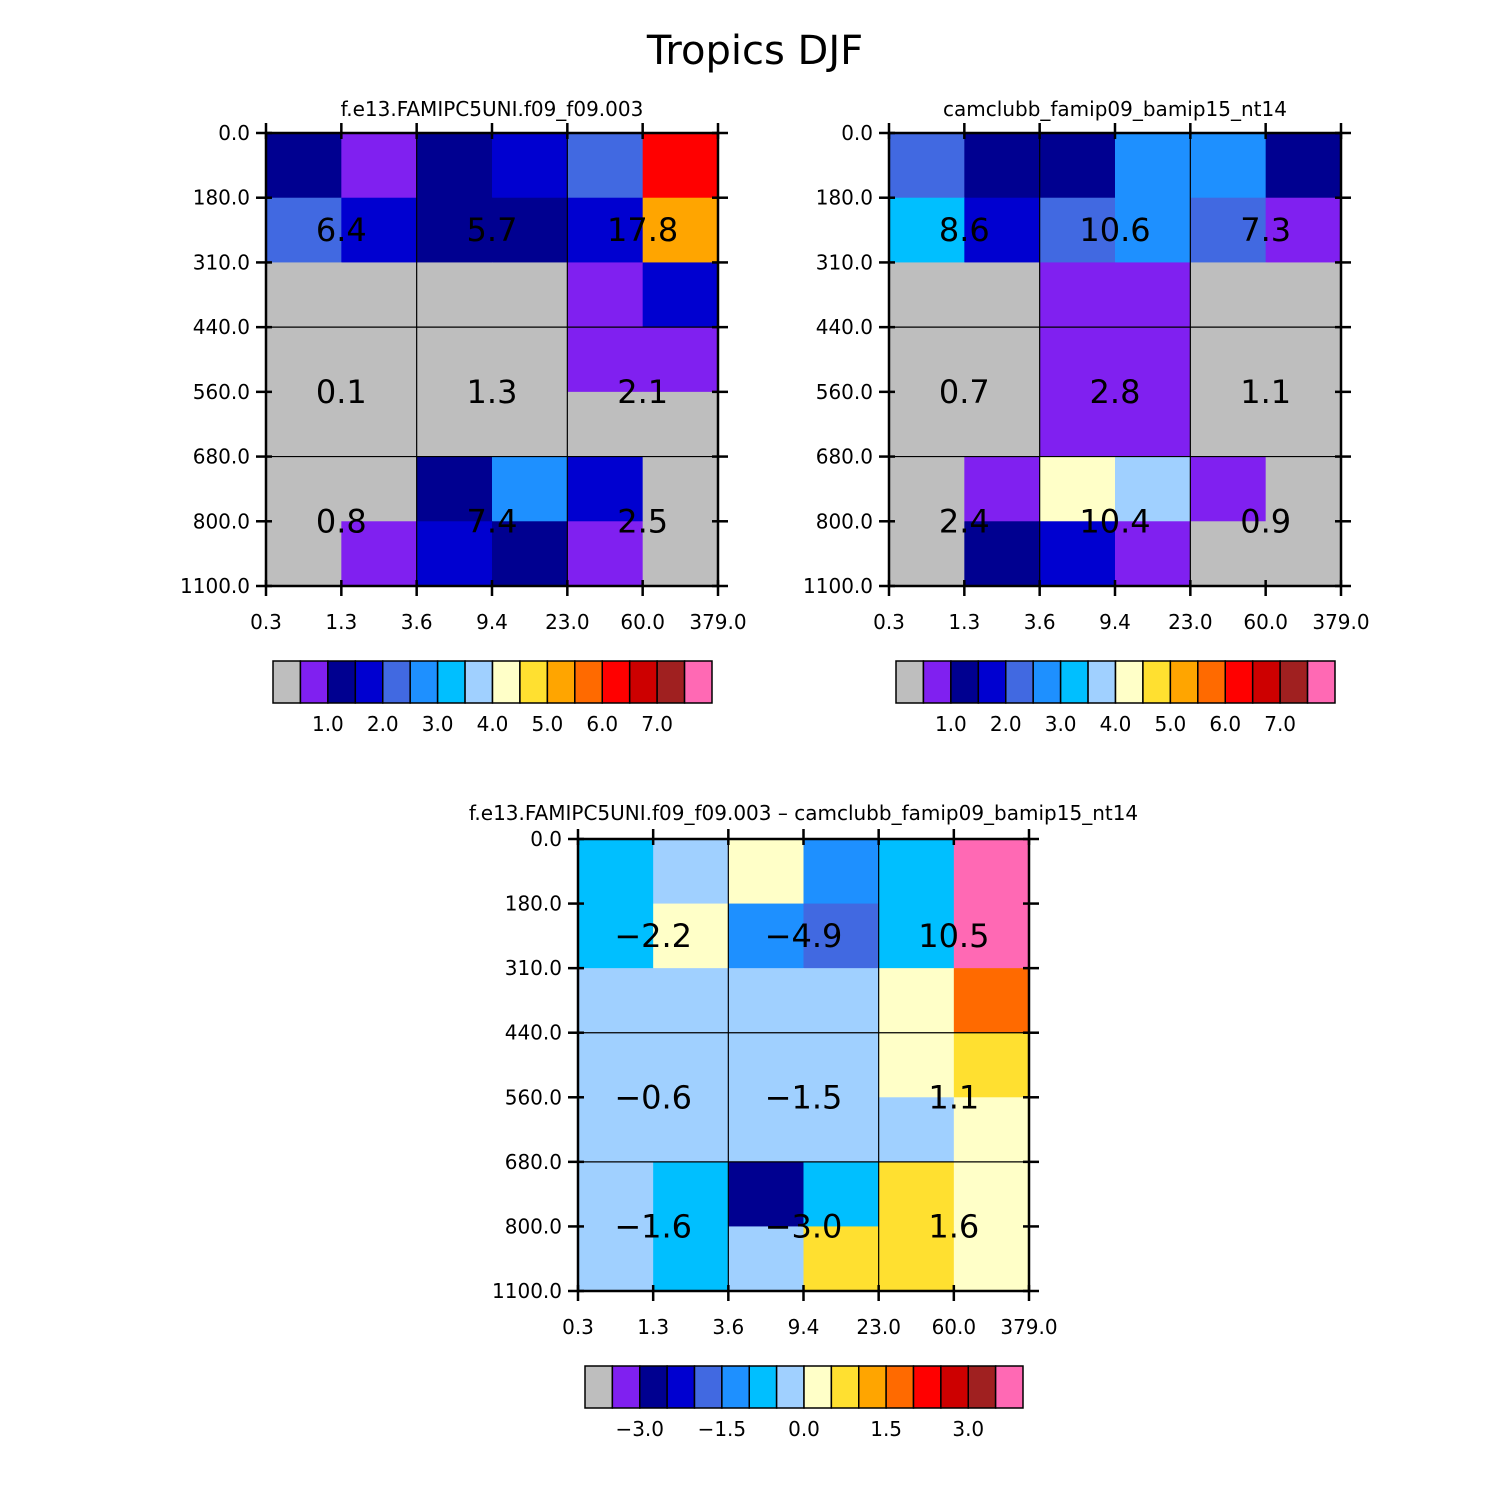 This screenshot has height=1510, width=1510. I want to click on colorbar: 1.0 2.0 3.0 4.0 5.0 6.0 7.0, so click(492, 698).